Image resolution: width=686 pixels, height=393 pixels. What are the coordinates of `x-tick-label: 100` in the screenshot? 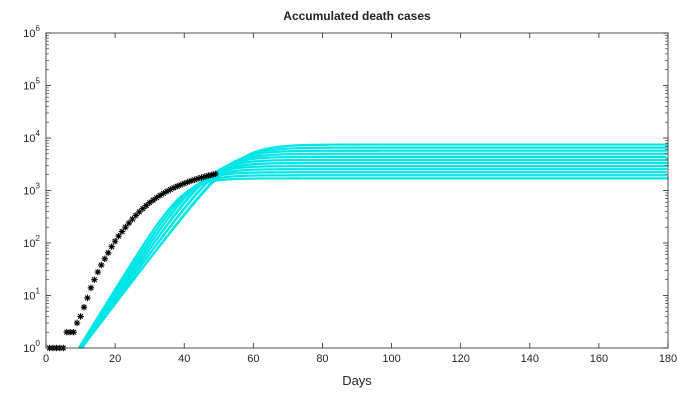 It's located at (391, 359).